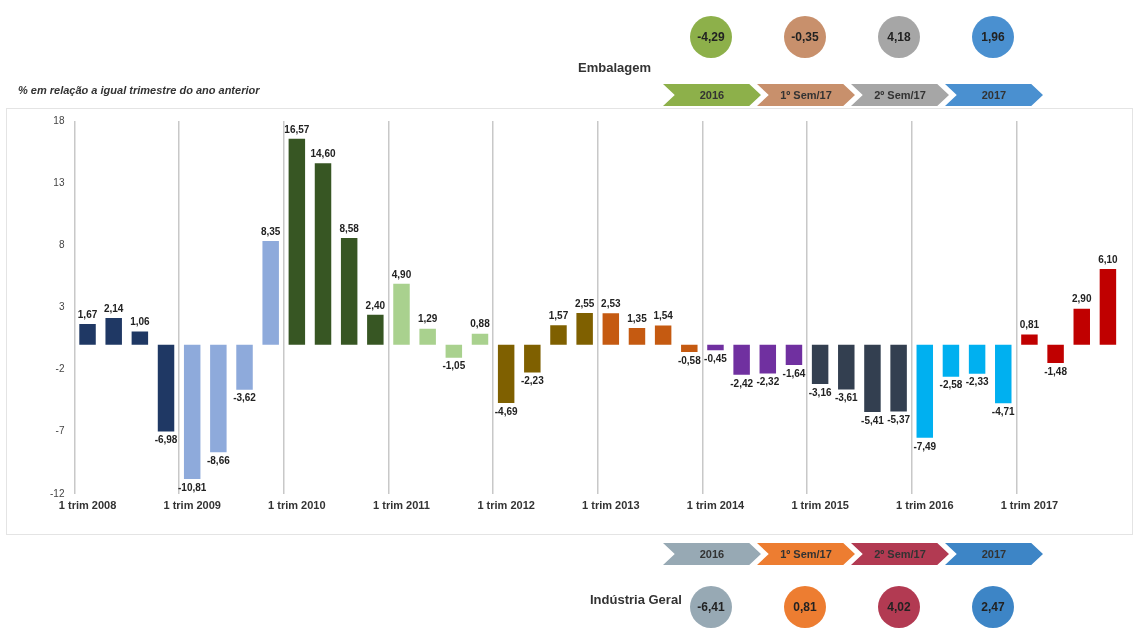  Describe the element at coordinates (454, 366) in the screenshot. I see `data-label: -1,05` at that location.